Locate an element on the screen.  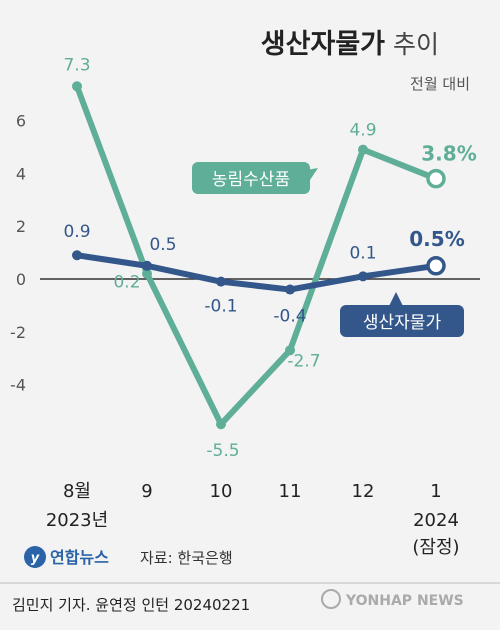
x-tick-label: 11 is located at coordinates (290, 491).